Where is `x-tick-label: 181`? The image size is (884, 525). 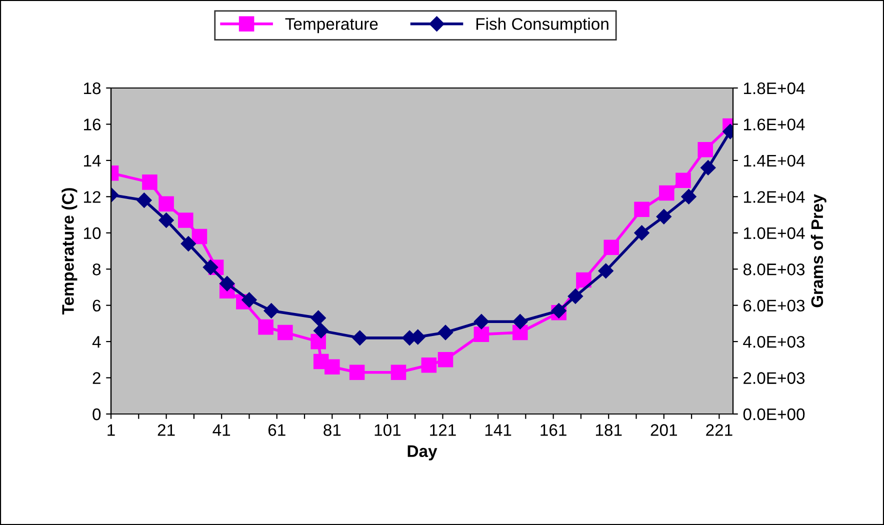 x-tick-label: 181 is located at coordinates (609, 430).